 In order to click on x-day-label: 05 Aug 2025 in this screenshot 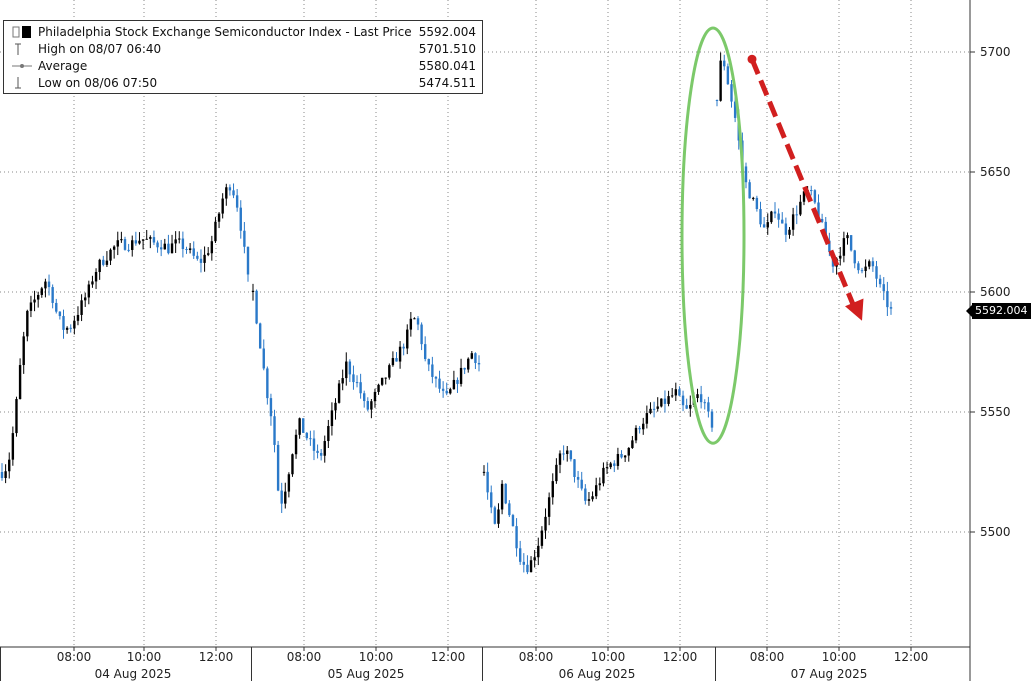, I will do `click(366, 674)`.